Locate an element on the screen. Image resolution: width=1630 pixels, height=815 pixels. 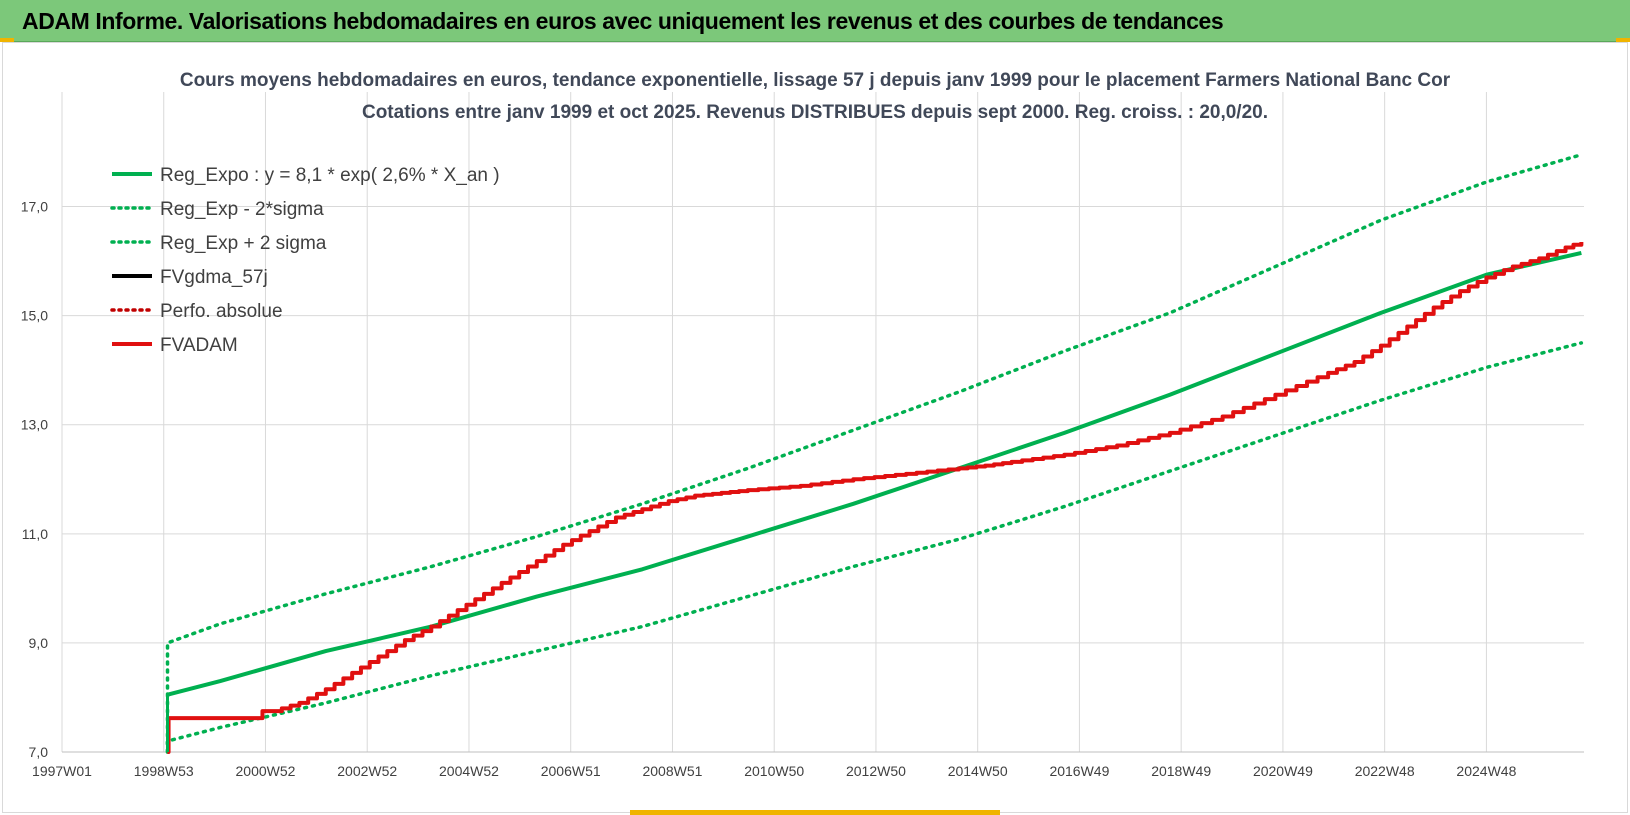
x-tick-label: 2018W49 is located at coordinates (1181, 771).